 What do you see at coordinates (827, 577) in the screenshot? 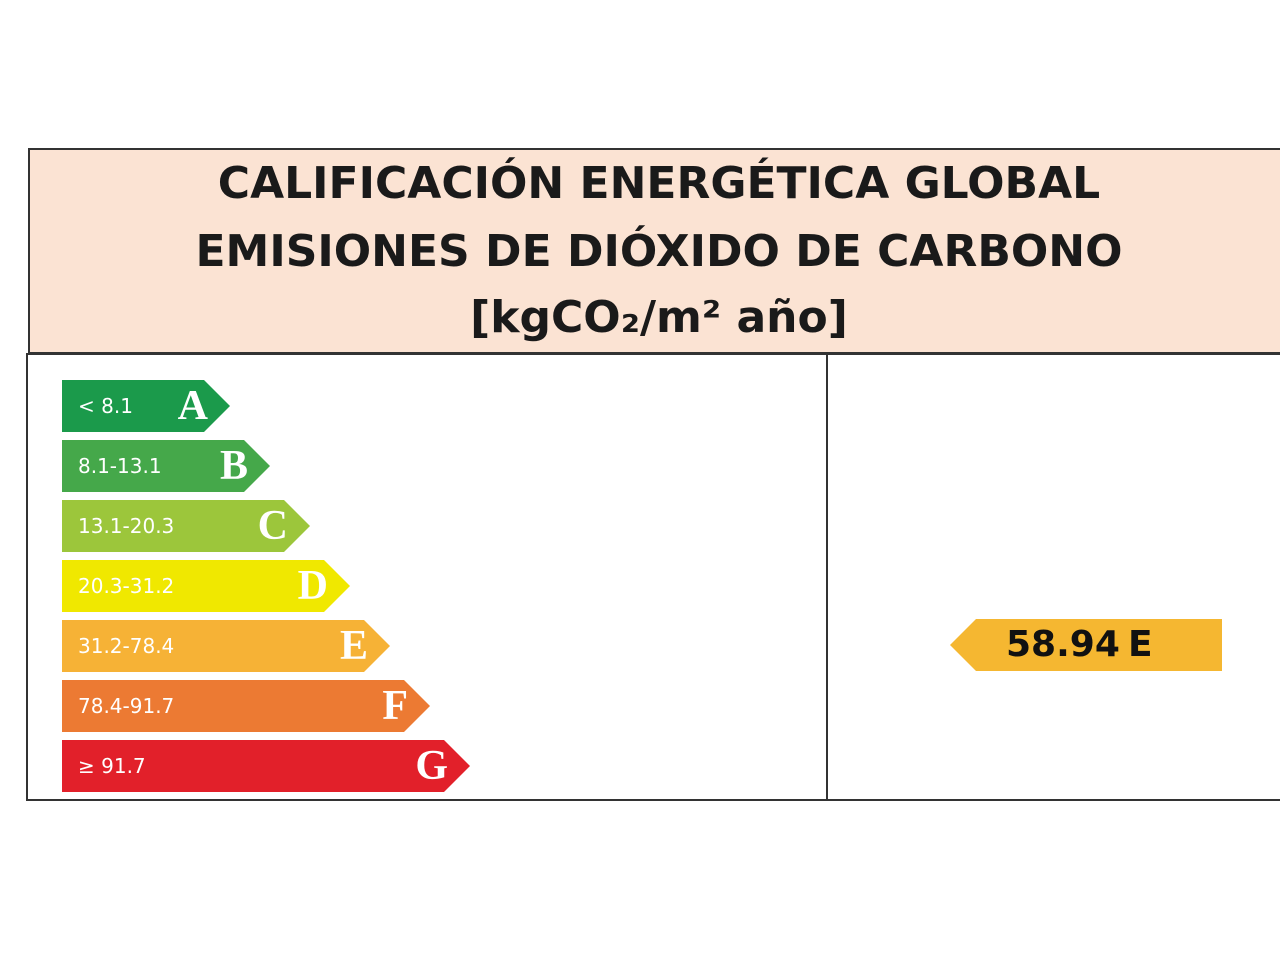
I see `divider` at bounding box center [827, 577].